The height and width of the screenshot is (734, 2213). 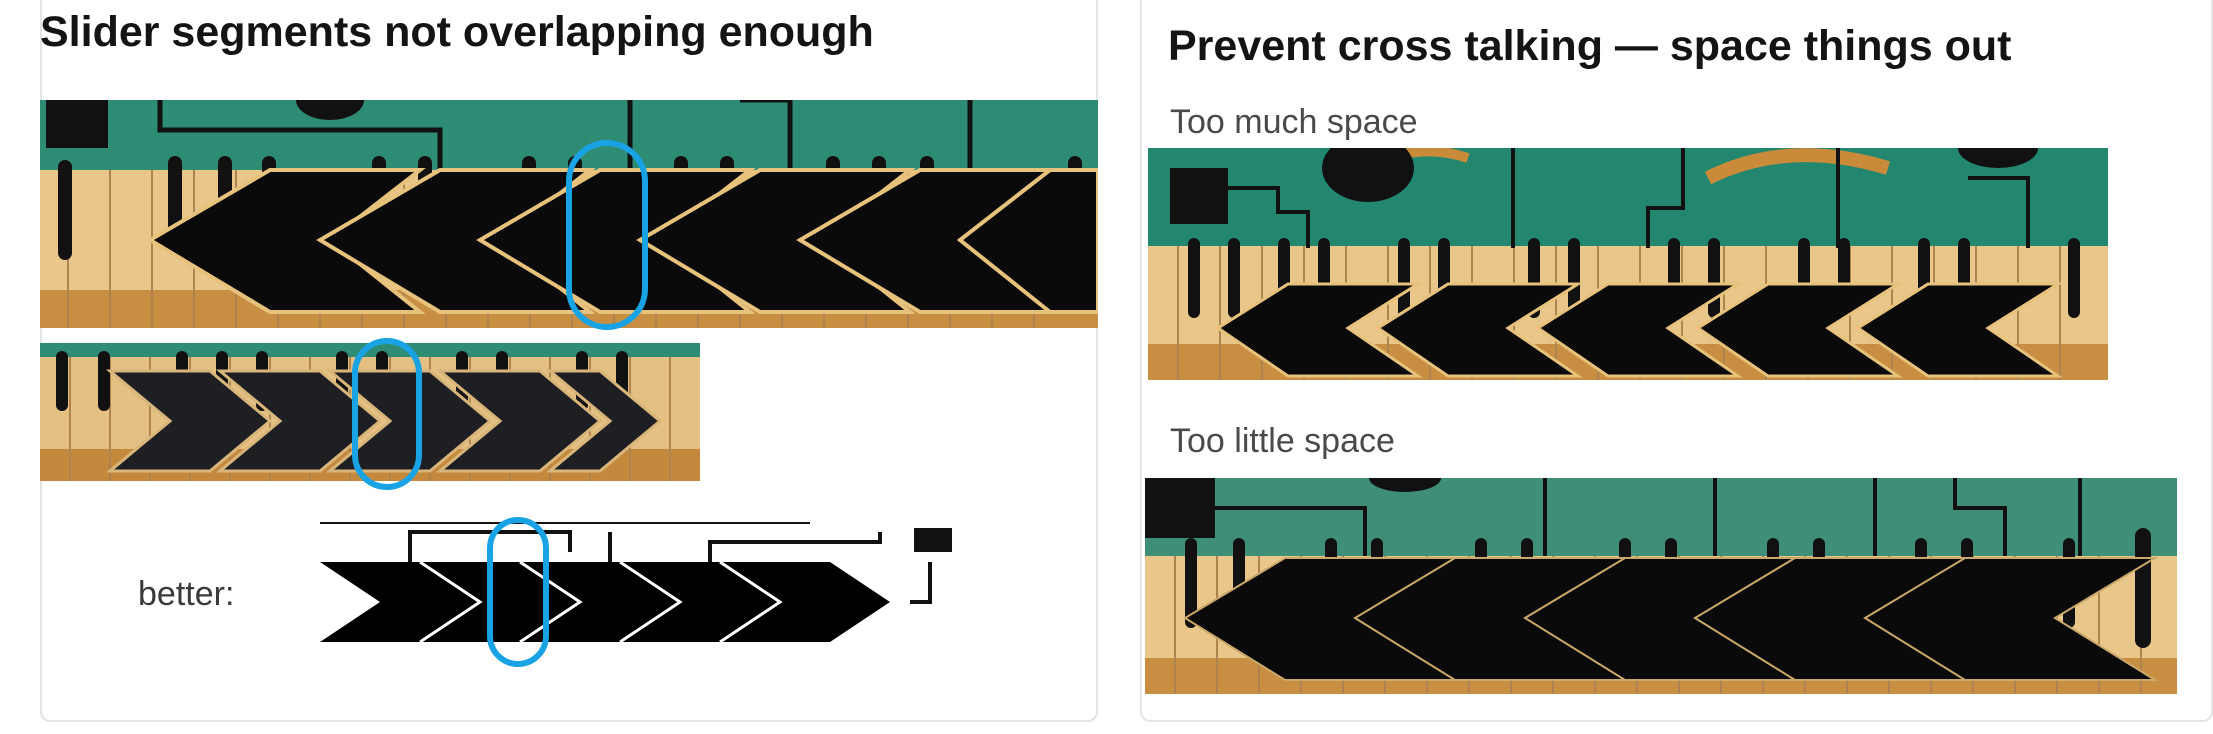 What do you see at coordinates (1294, 122) in the screenshot?
I see `too-much-space-label: Too much space` at bounding box center [1294, 122].